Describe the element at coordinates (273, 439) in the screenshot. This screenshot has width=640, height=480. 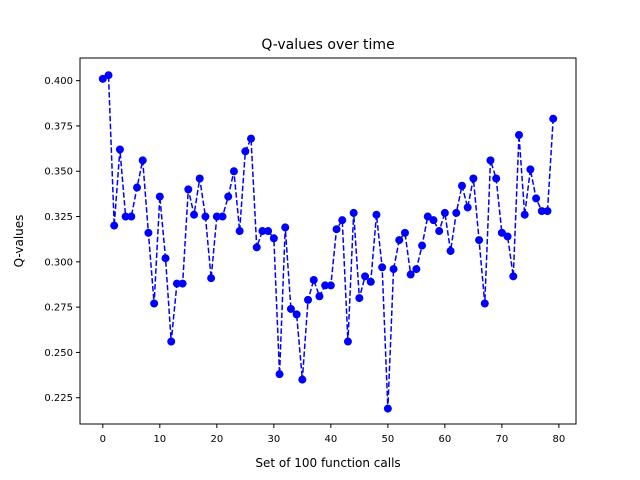
I see `x-tick-label: 30` at that location.